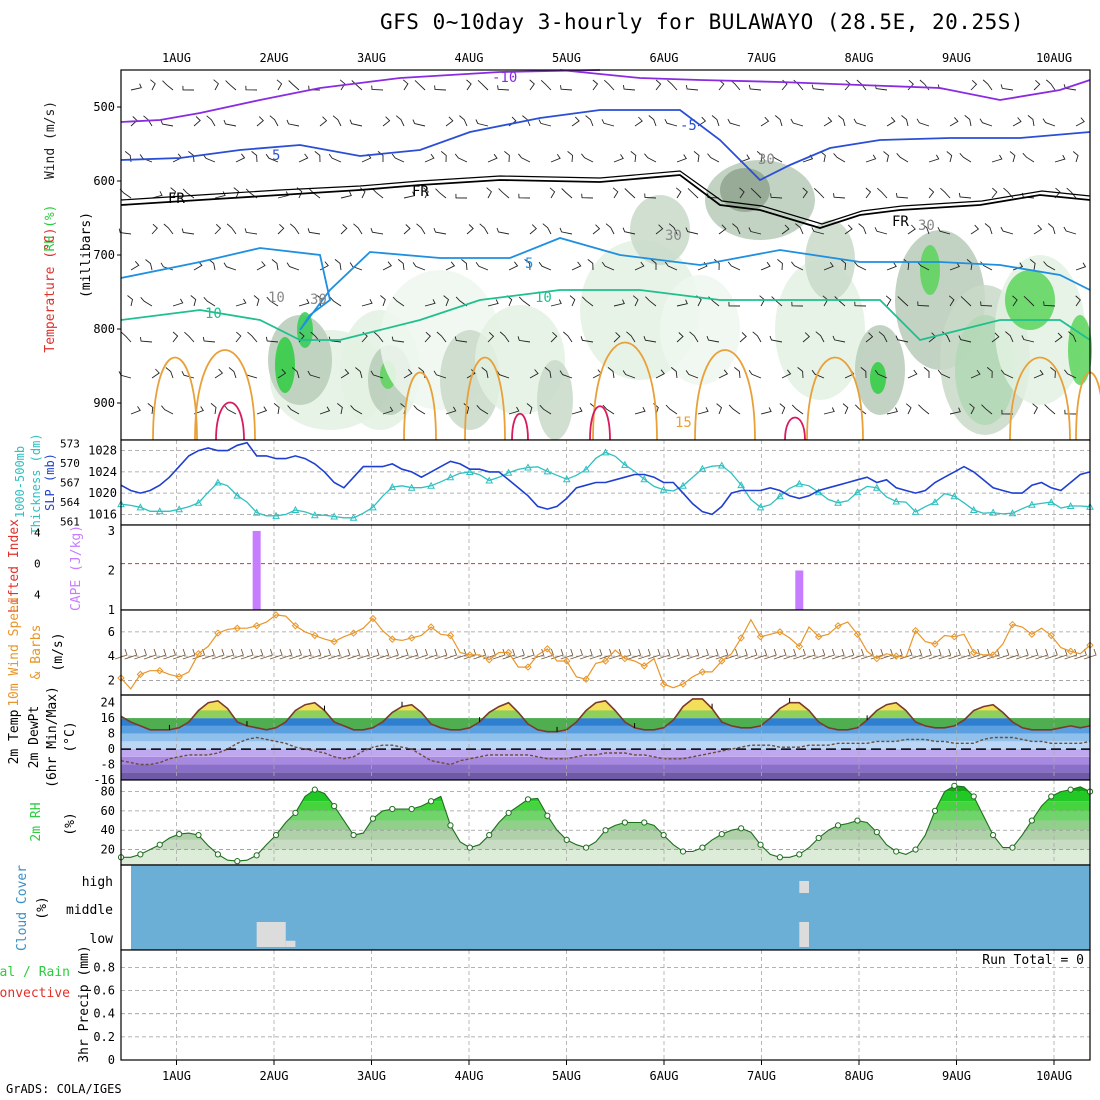 The height and width of the screenshot is (1100, 1100). Describe the element at coordinates (42, 907) in the screenshot. I see `cloud-cover-unit-label: (%)` at that location.